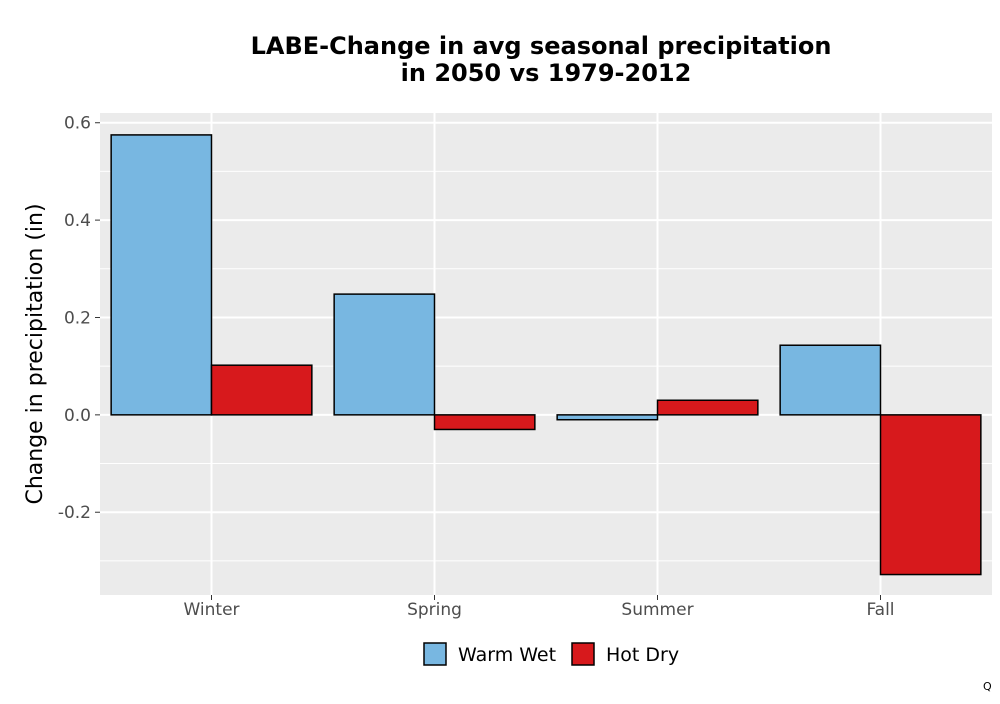  Describe the element at coordinates (507, 655) in the screenshot. I see `legend-label-warm-wet: Warm Wet` at that location.